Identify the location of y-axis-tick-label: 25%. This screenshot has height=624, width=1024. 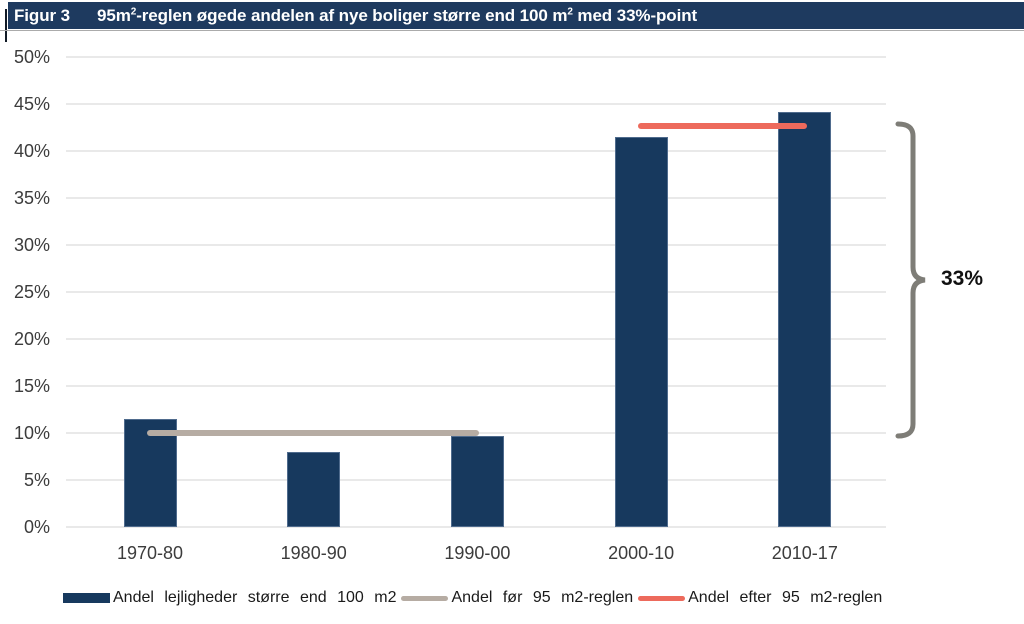
(31, 292).